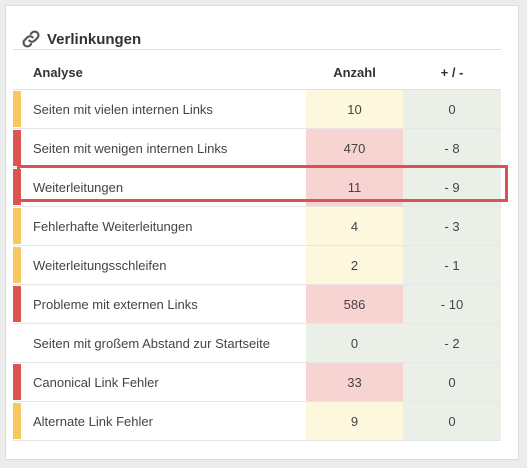  I want to click on analysis-link: Probleme mit externen Links, so click(164, 304).